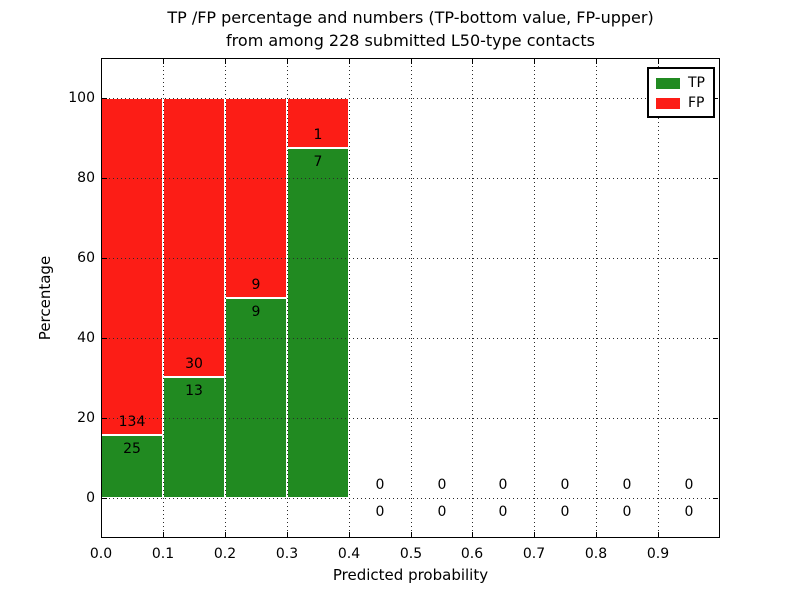 This screenshot has width=800, height=600. Describe the element at coordinates (668, 83) in the screenshot. I see `legend-swatch-tp` at that location.